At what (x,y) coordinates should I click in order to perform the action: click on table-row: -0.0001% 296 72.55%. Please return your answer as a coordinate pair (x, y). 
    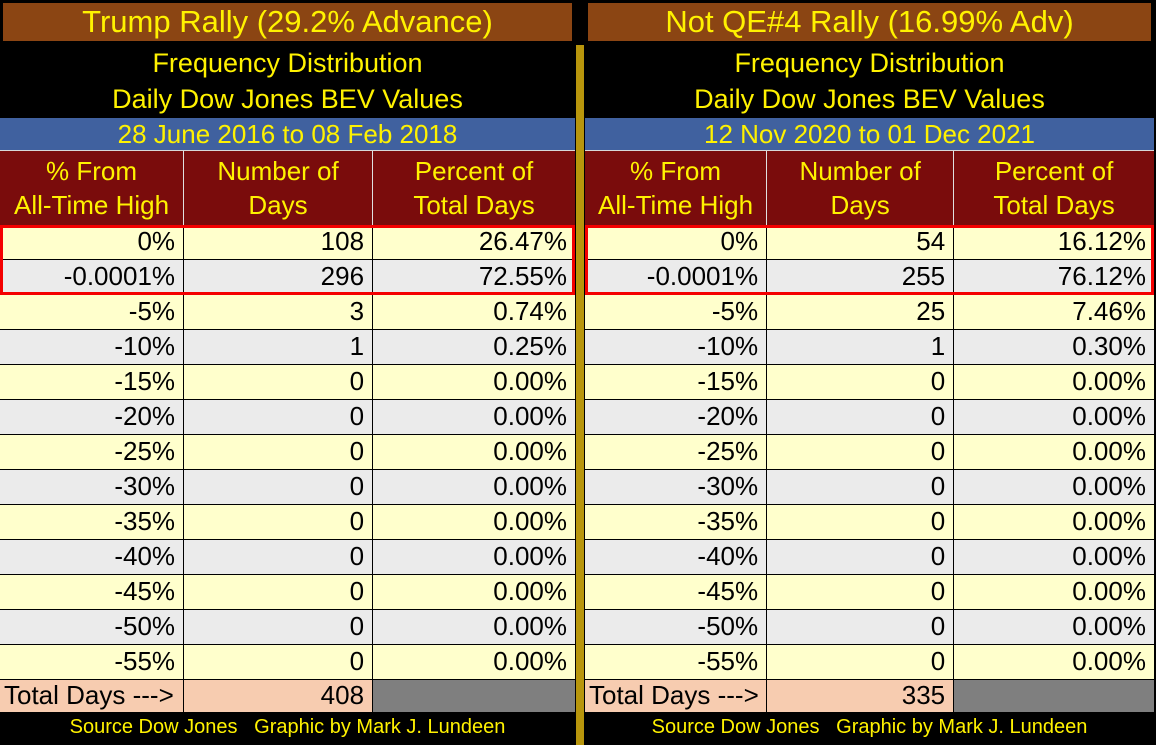
    Looking at the image, I should click on (287, 277).